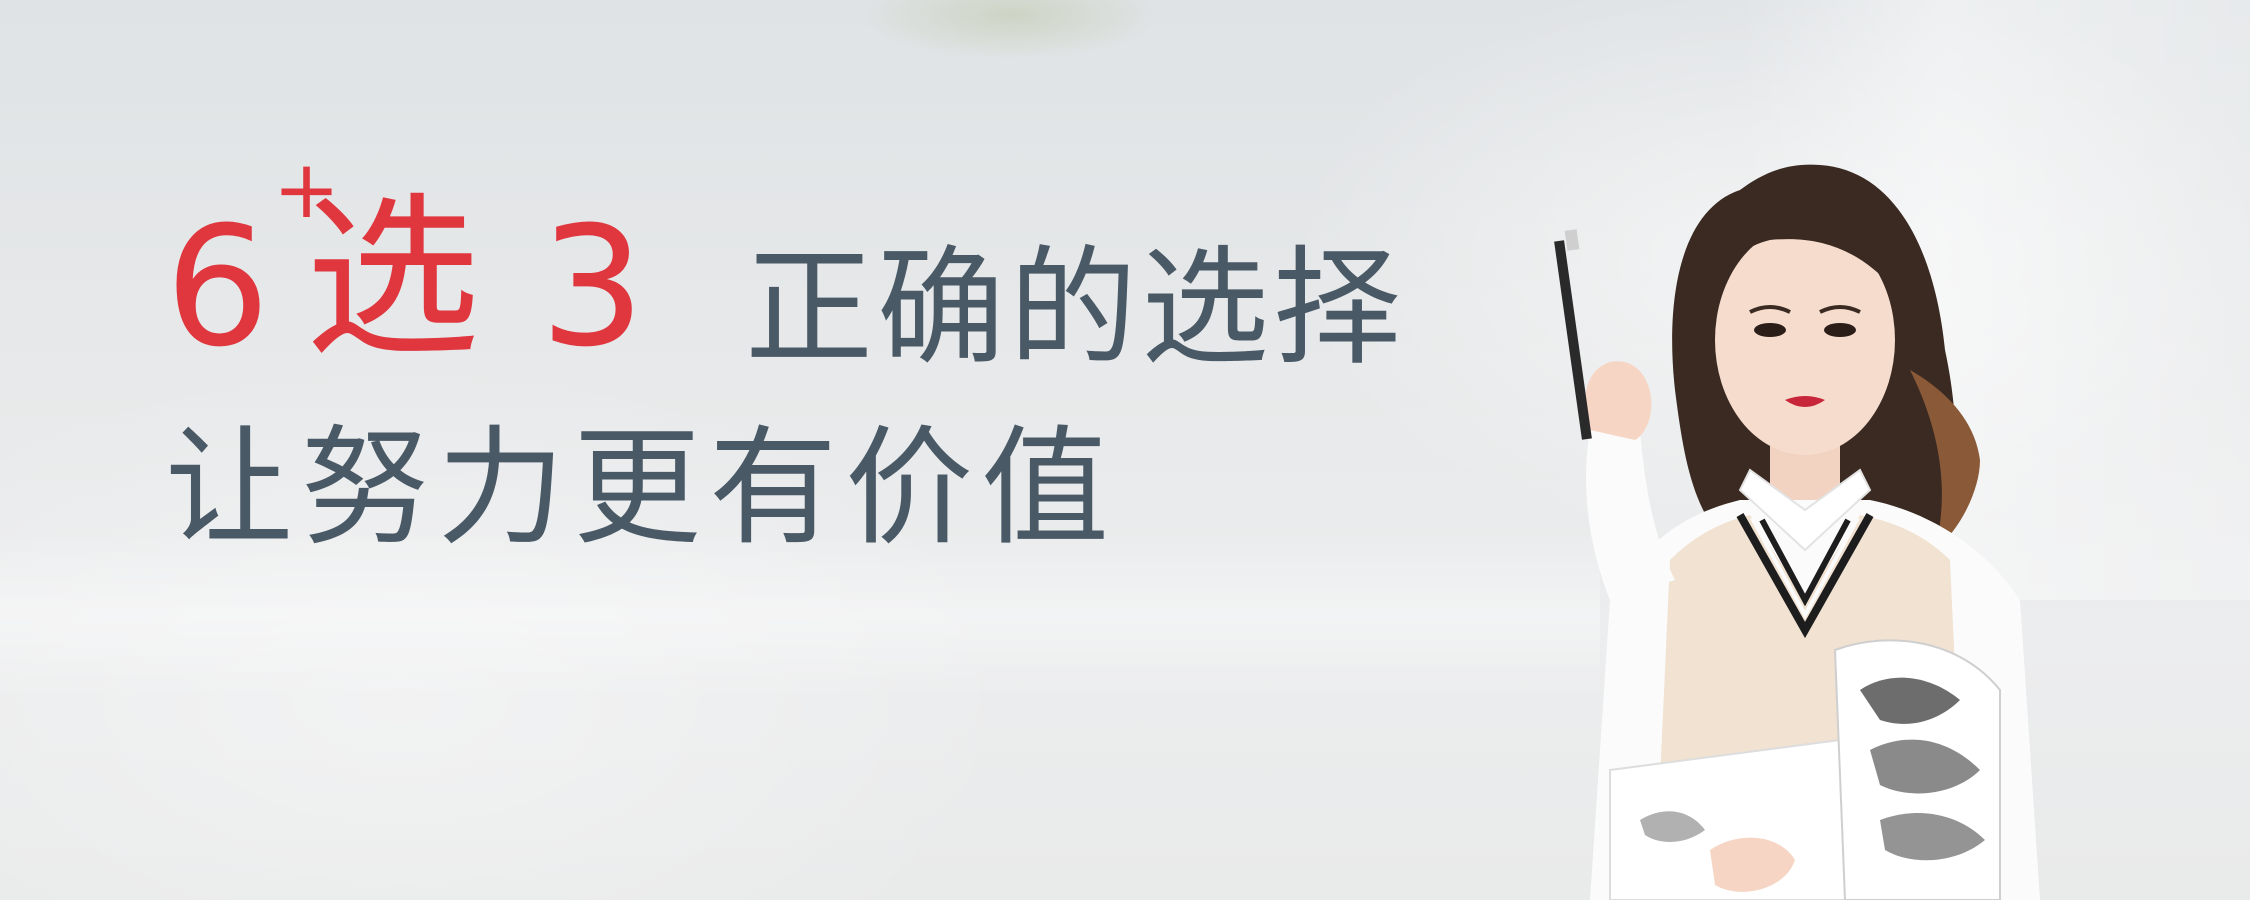  What do you see at coordinates (1075, 308) in the screenshot?
I see `slogan-line-one: 正确的选择` at bounding box center [1075, 308].